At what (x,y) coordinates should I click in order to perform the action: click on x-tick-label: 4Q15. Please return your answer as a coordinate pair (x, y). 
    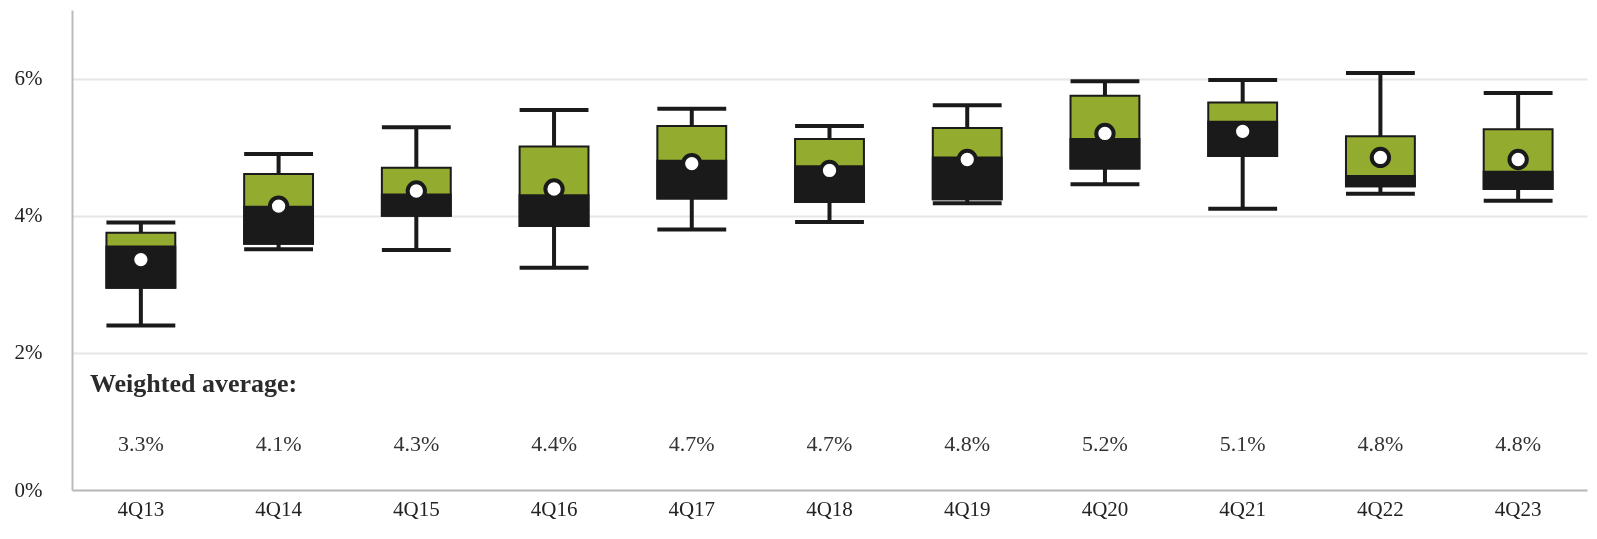
    Looking at the image, I should click on (416, 508).